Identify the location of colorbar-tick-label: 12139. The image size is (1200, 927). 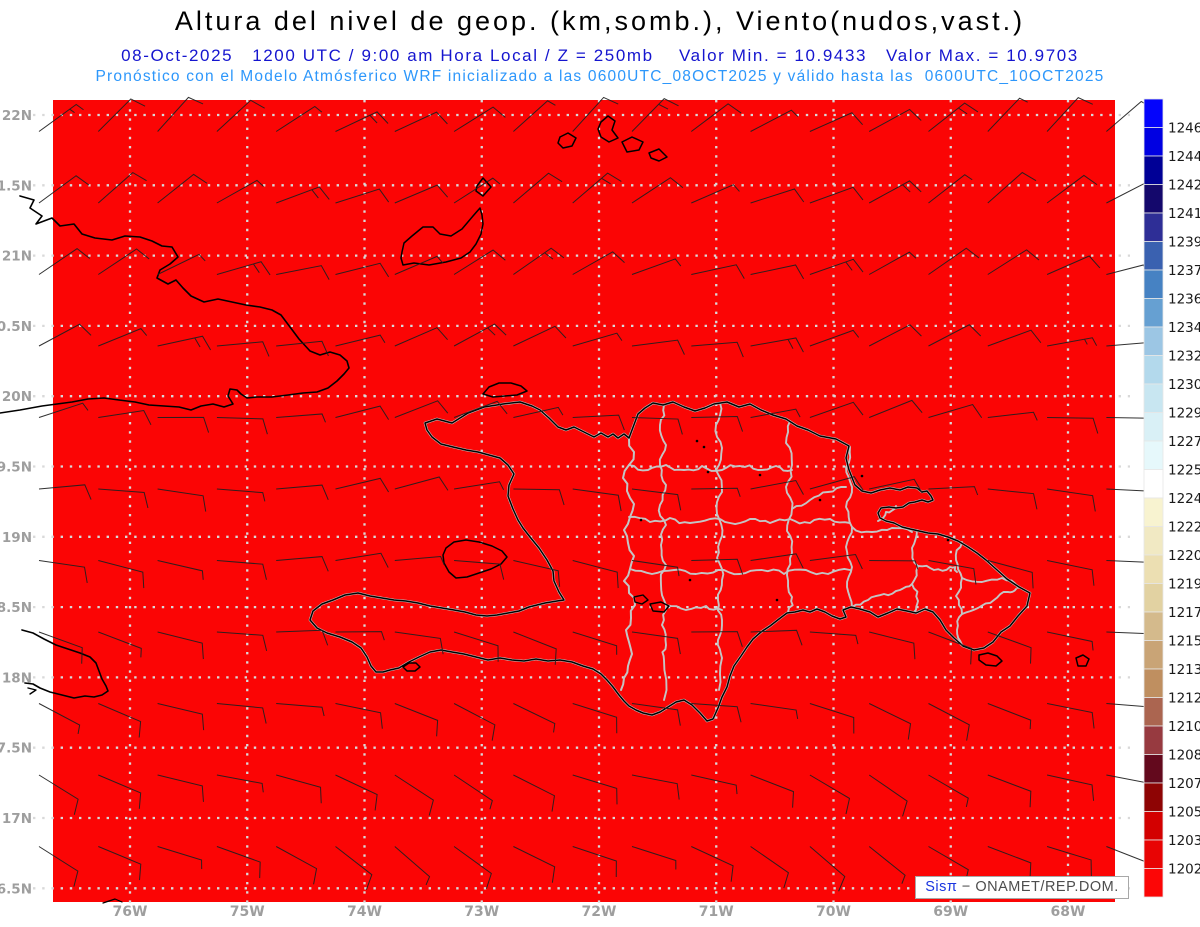
(1184, 670).